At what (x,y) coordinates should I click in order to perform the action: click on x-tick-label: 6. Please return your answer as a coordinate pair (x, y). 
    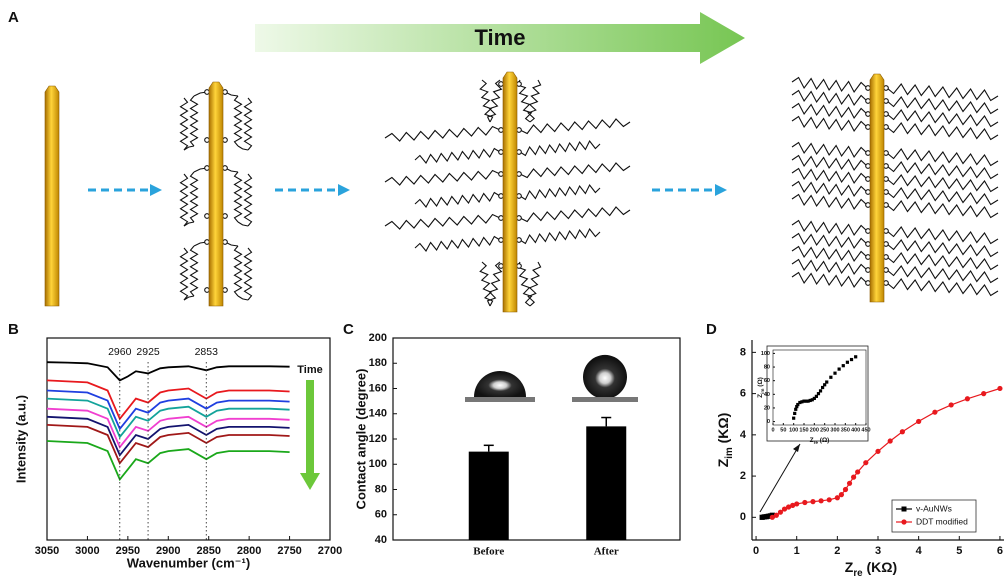
    Looking at the image, I should click on (1000, 551).